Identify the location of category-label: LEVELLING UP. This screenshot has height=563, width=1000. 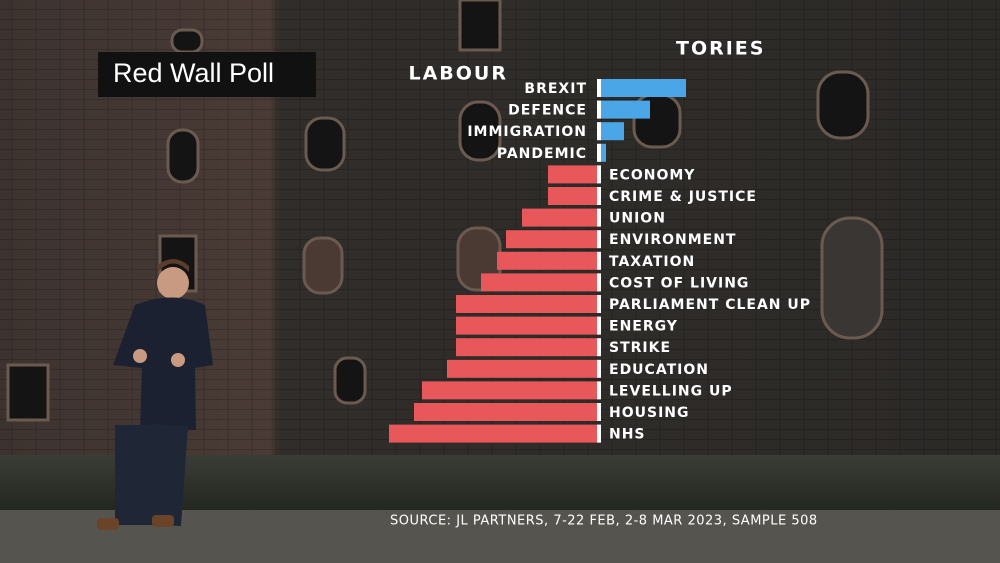
(671, 391).